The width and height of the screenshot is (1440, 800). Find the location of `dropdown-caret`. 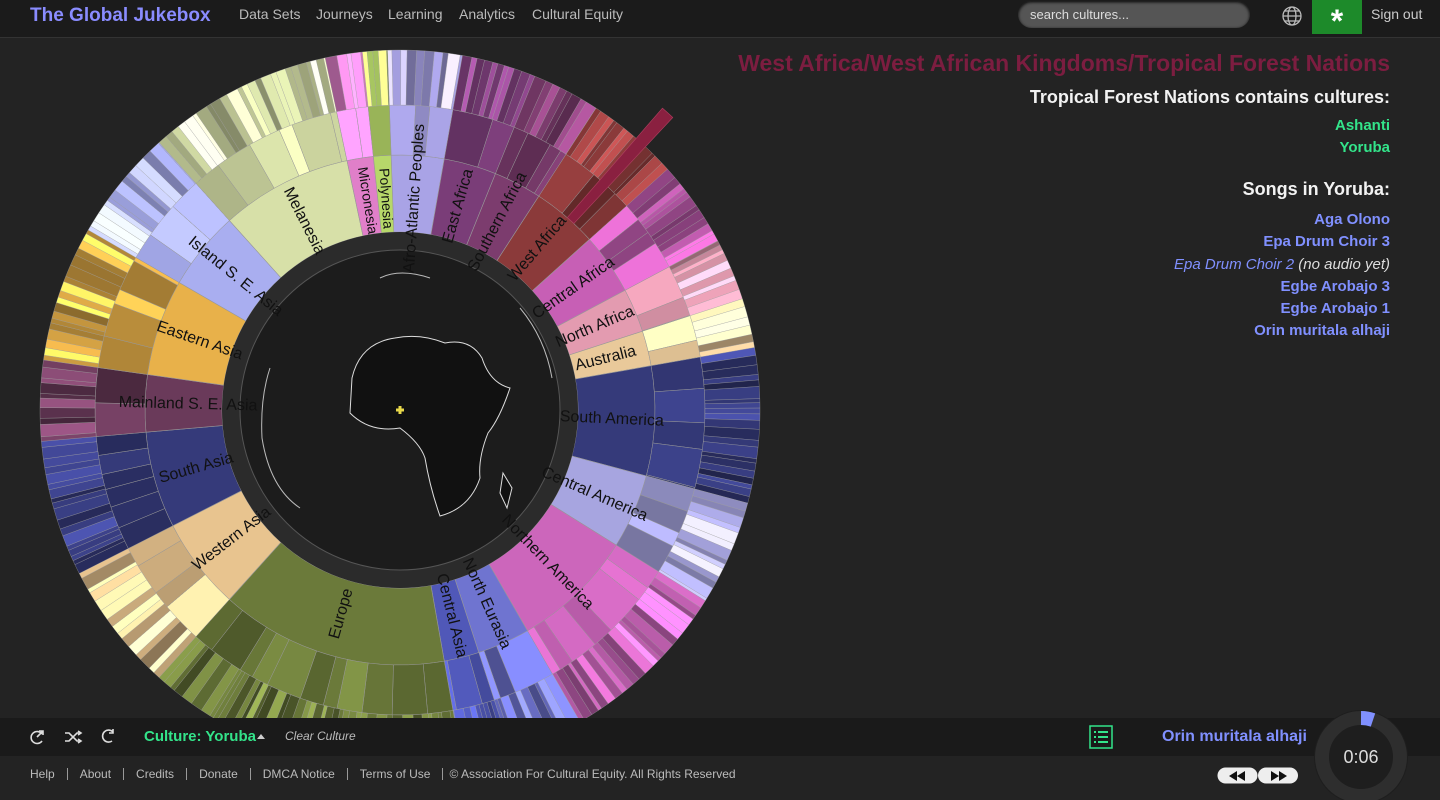

dropdown-caret is located at coordinates (261, 737).